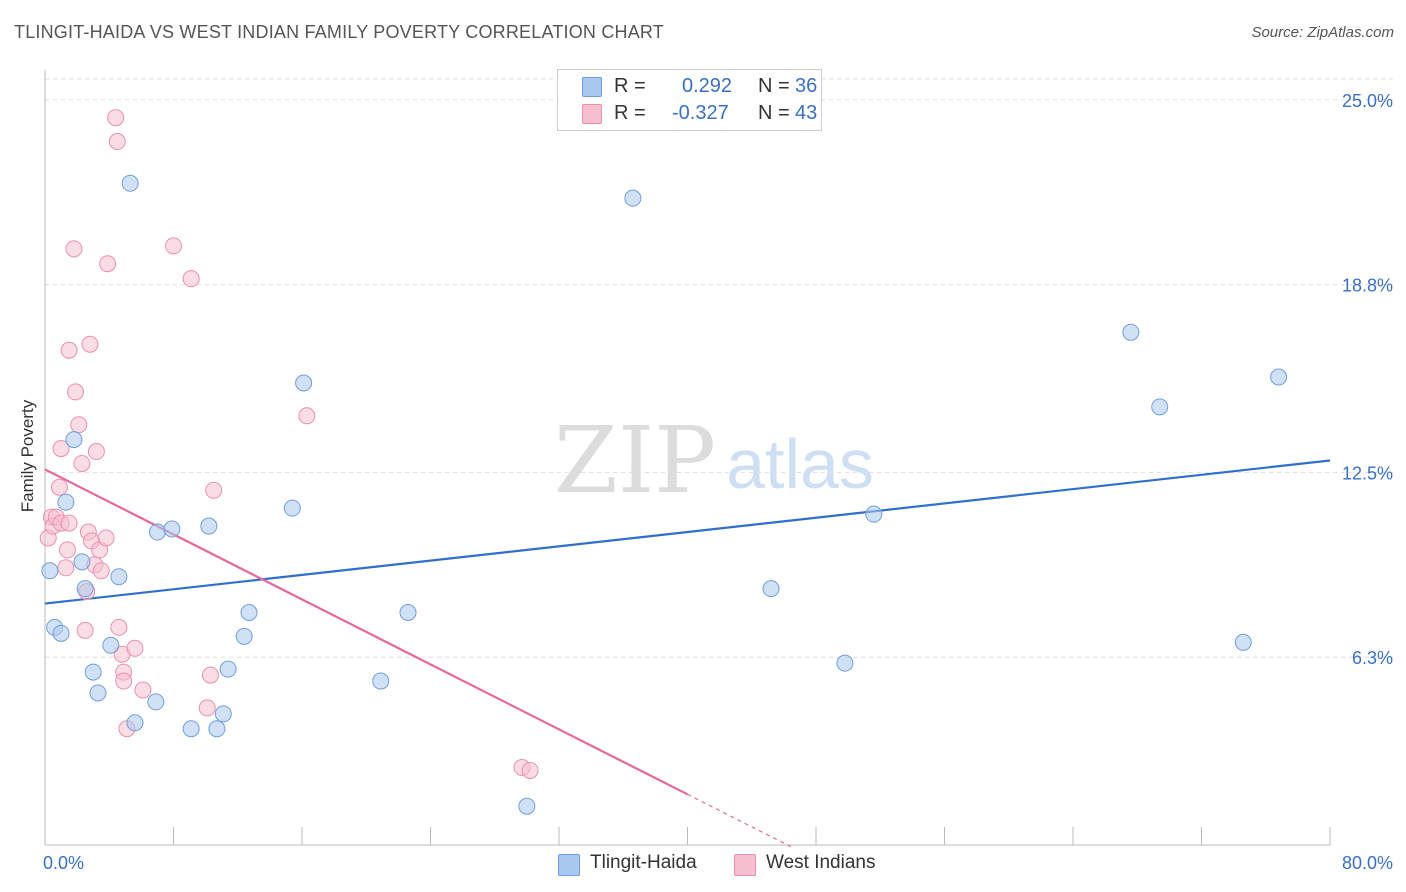  I want to click on y-tick-label: 12.5%, so click(1367, 473).